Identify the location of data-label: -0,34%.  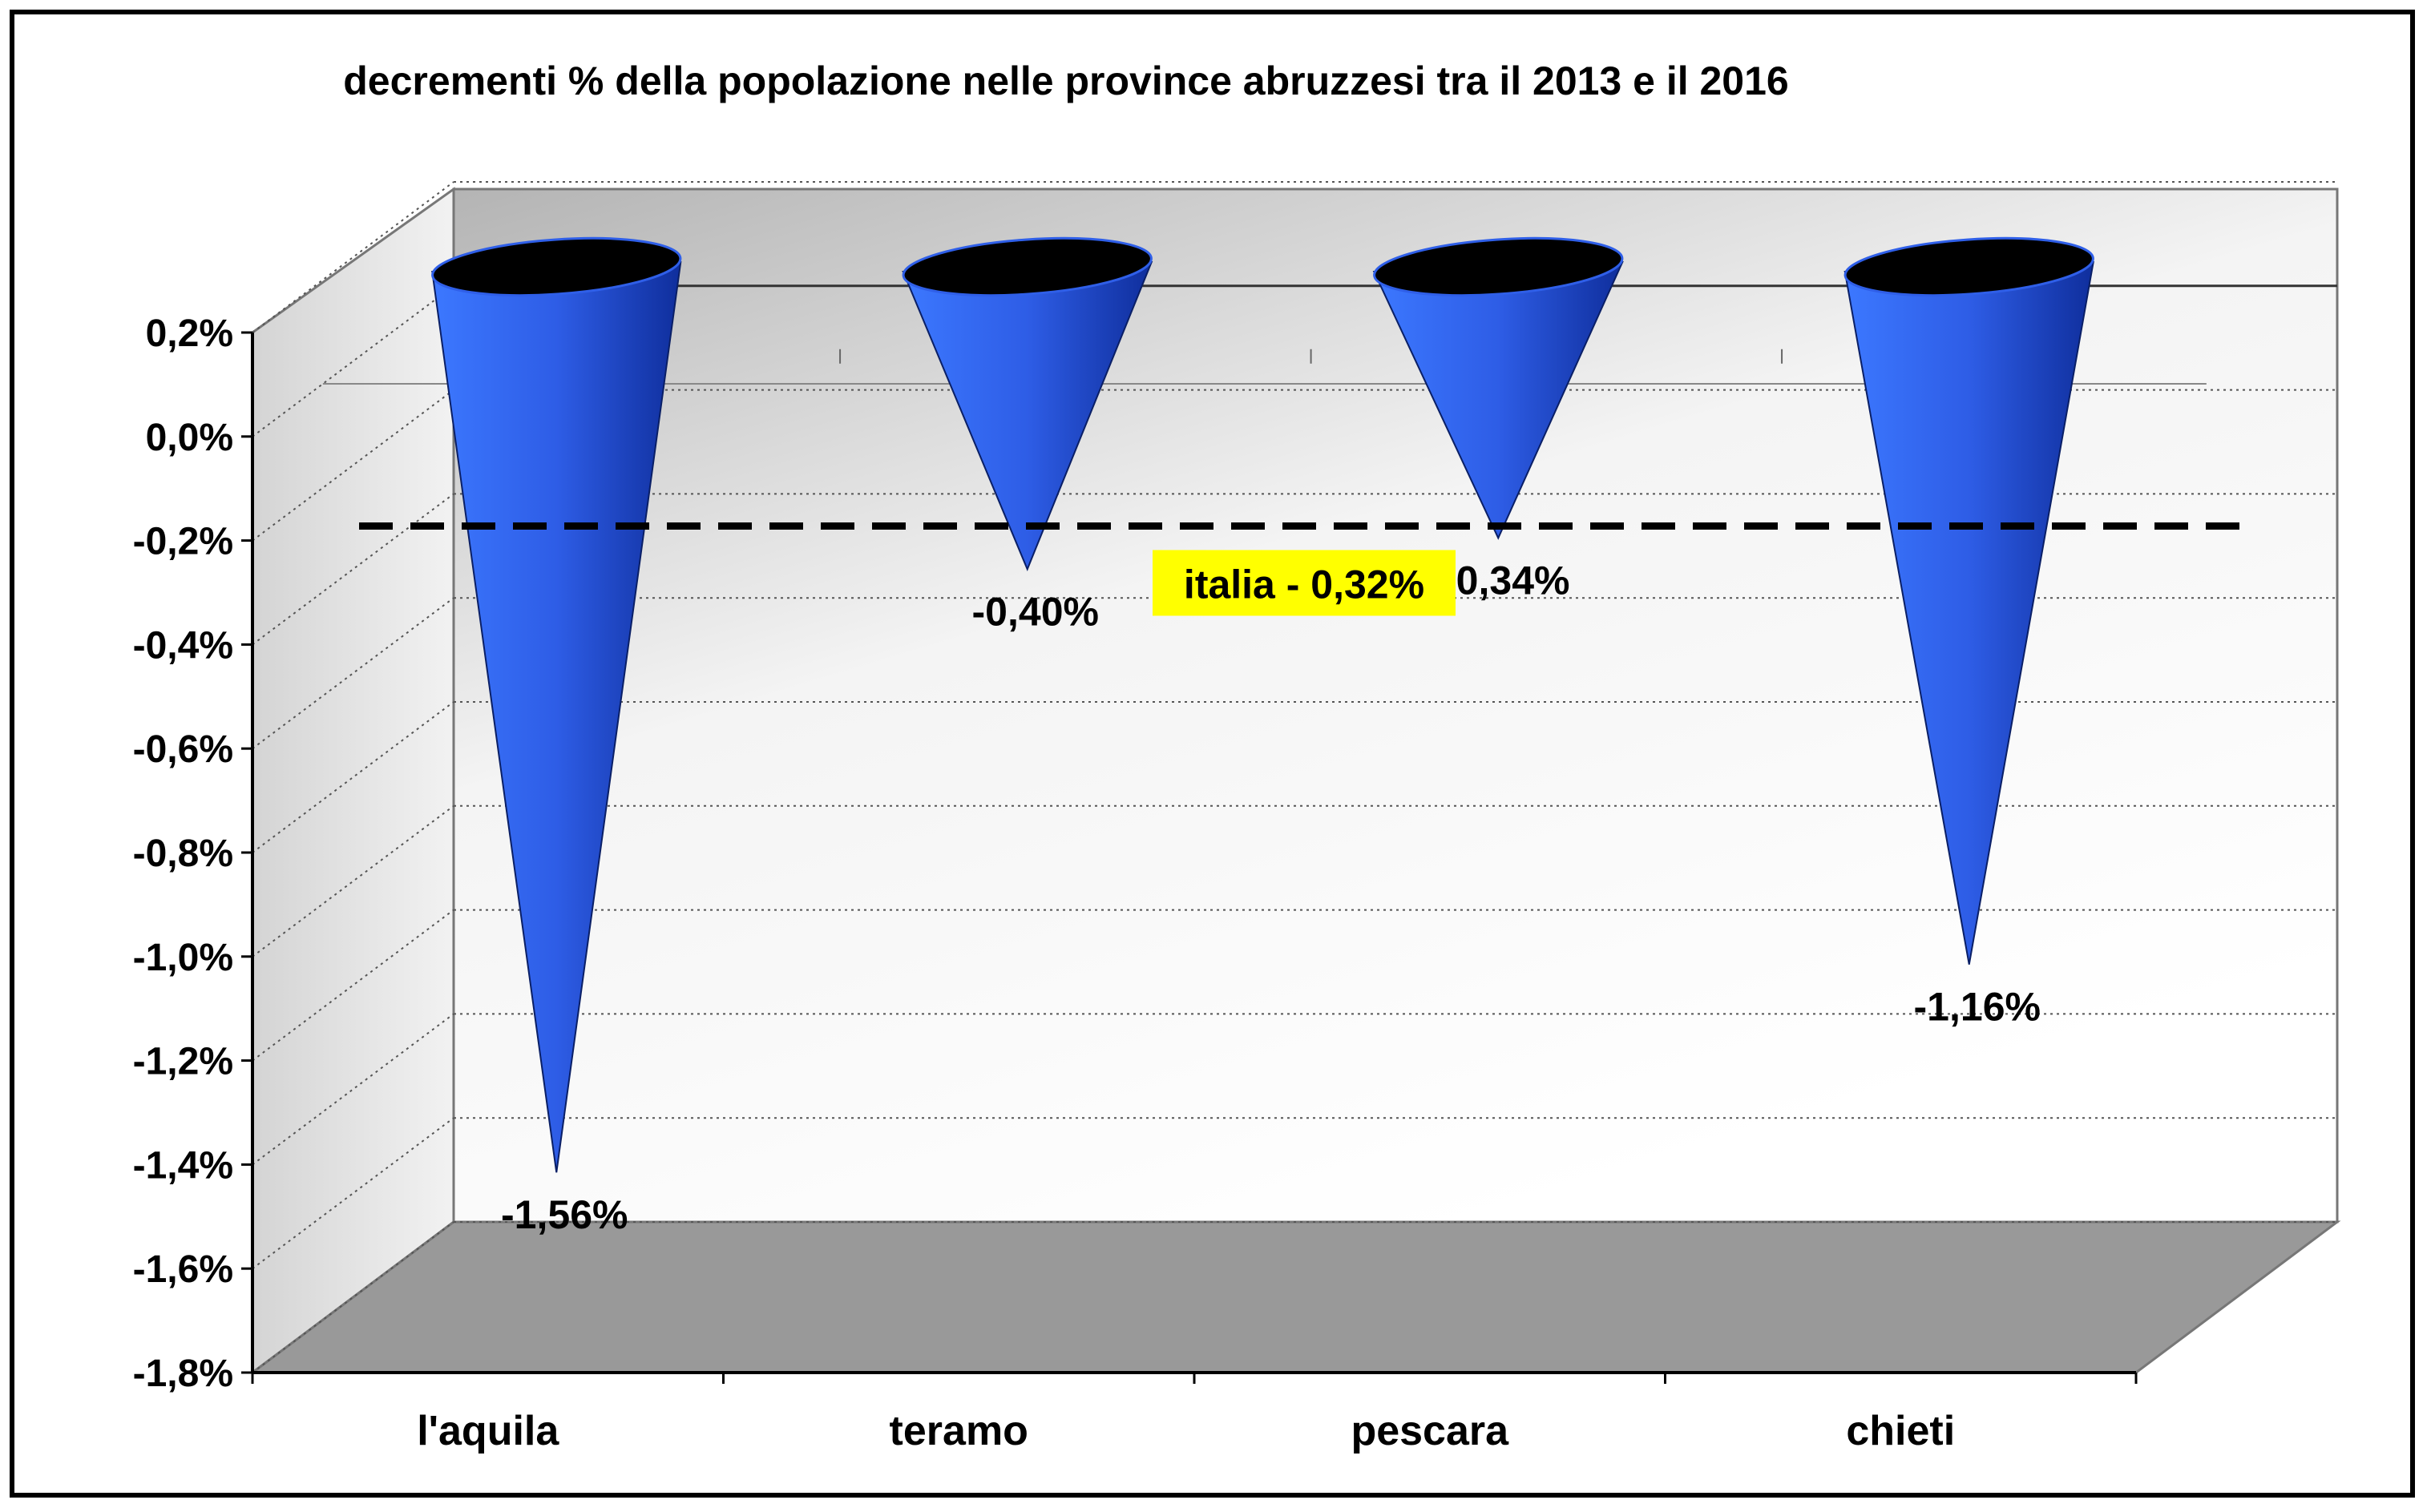
(1506, 581).